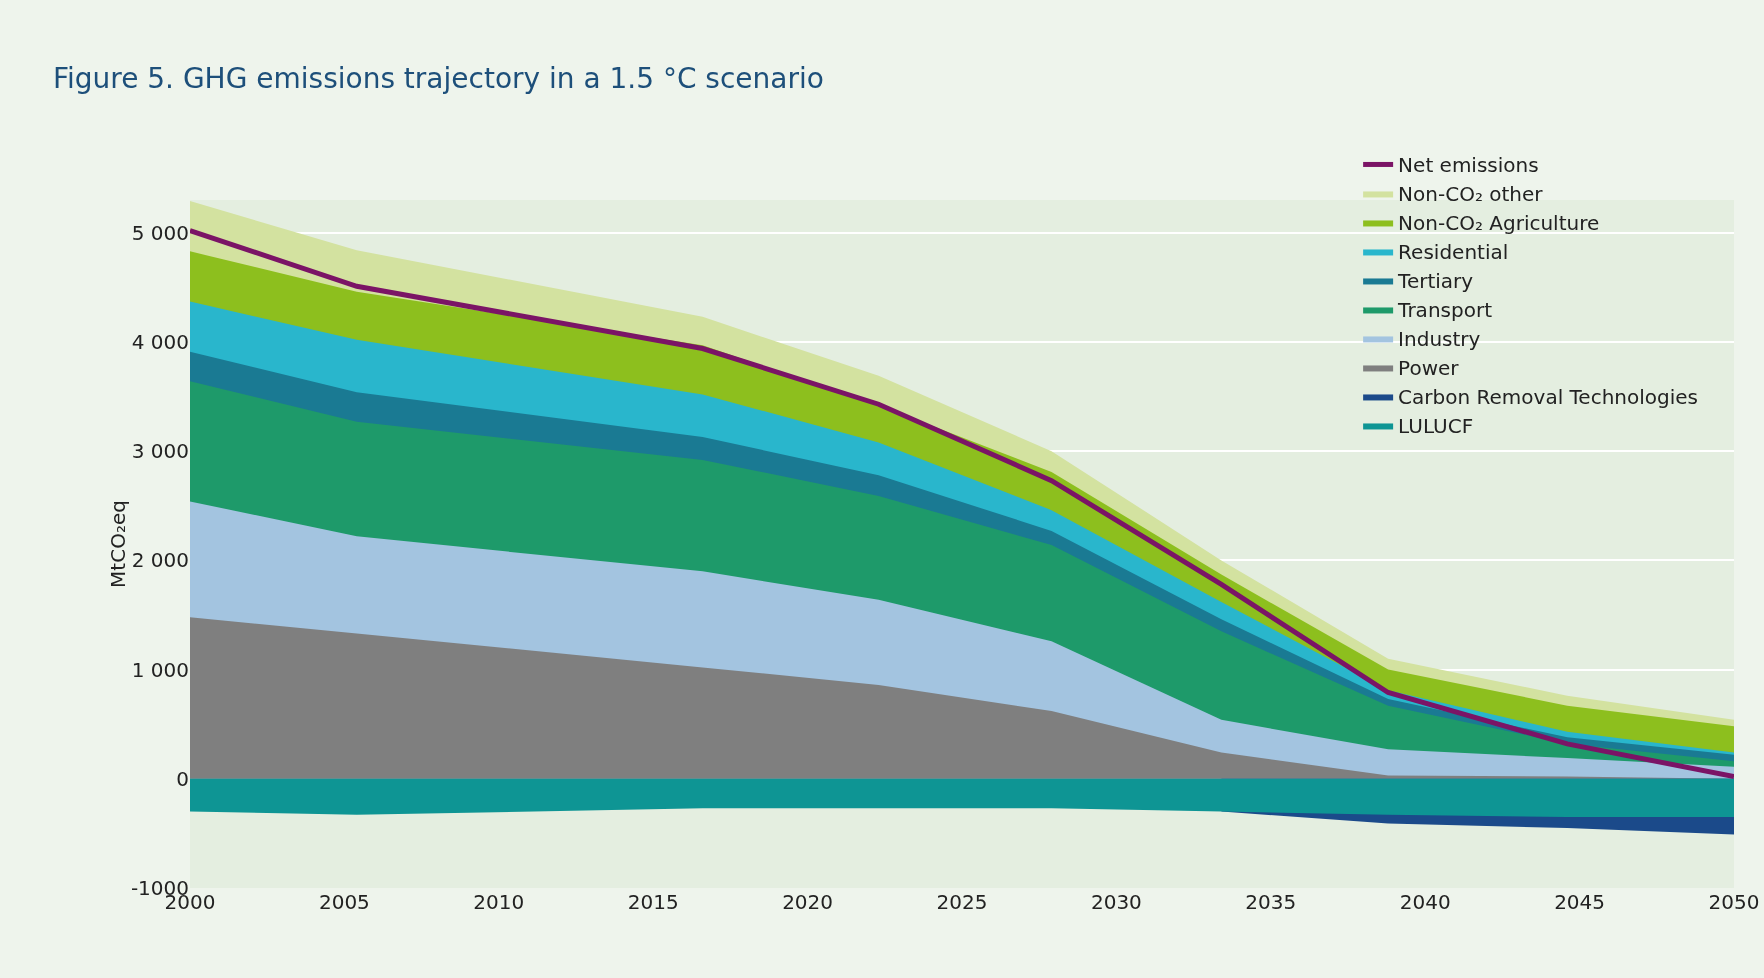 This screenshot has width=1764, height=978. What do you see at coordinates (1548, 397) in the screenshot?
I see `legend-label: Carbon Removal Technologies` at bounding box center [1548, 397].